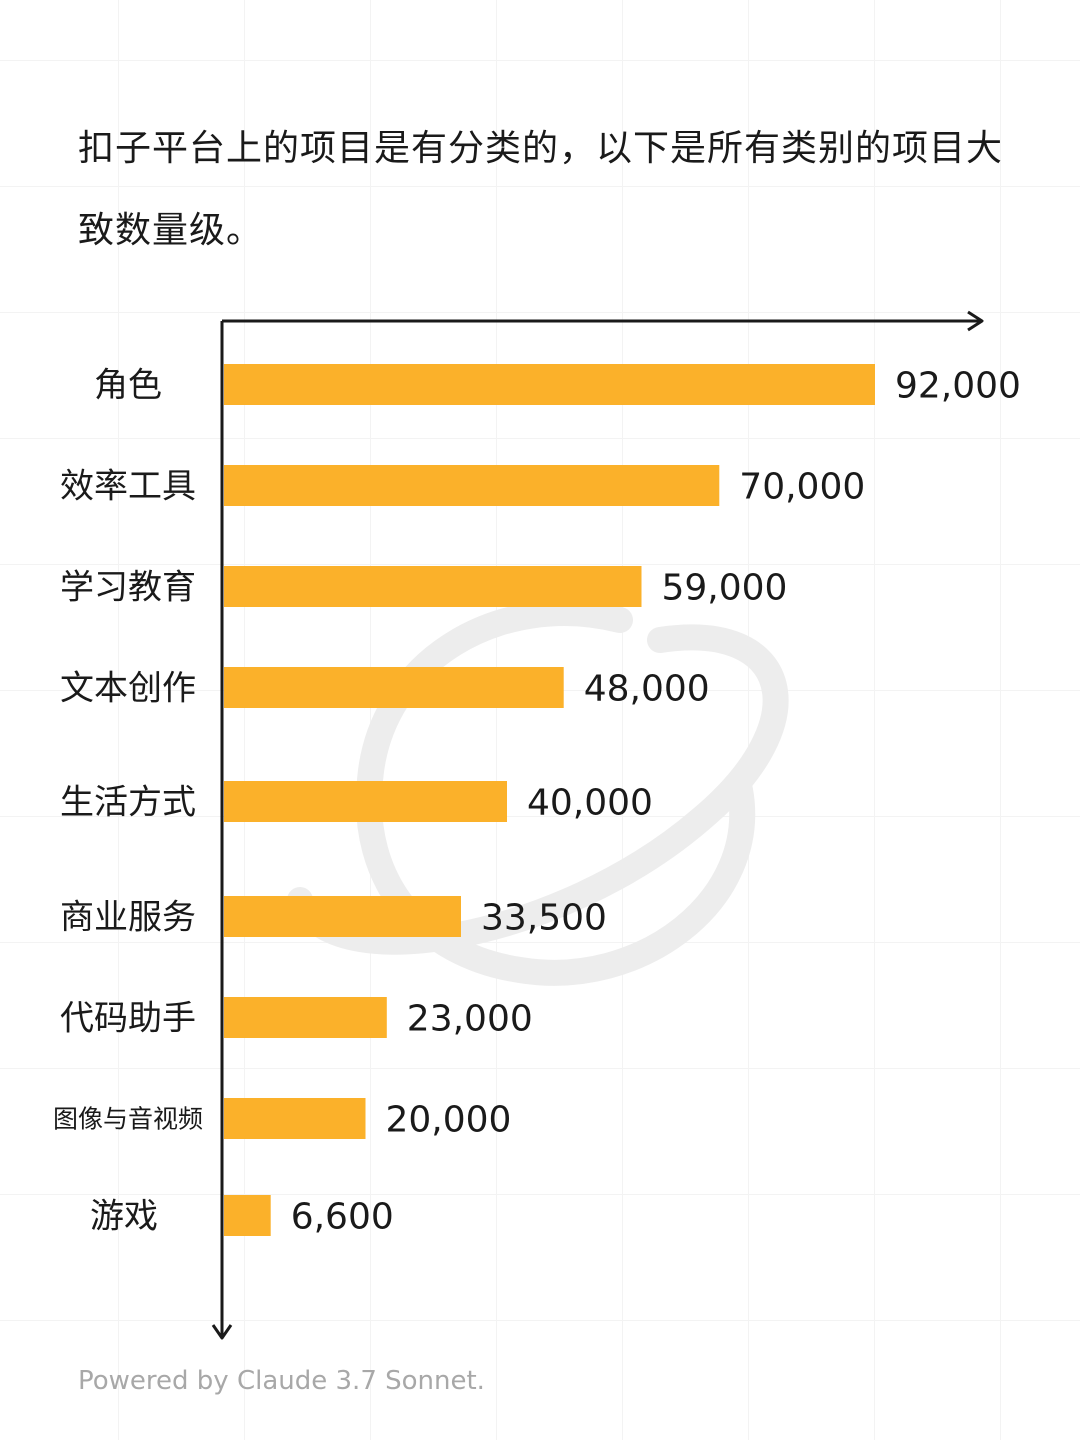  I want to click on category-label-5: 生活方式, so click(128, 803).